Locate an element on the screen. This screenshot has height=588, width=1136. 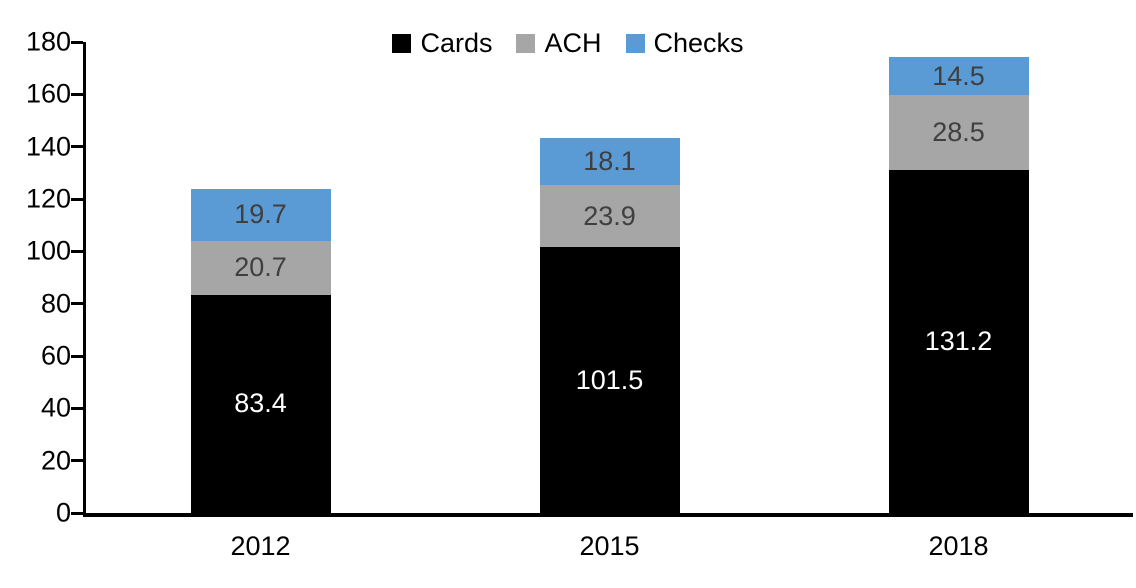
bar-value-label: 23.9 is located at coordinates (609, 215).